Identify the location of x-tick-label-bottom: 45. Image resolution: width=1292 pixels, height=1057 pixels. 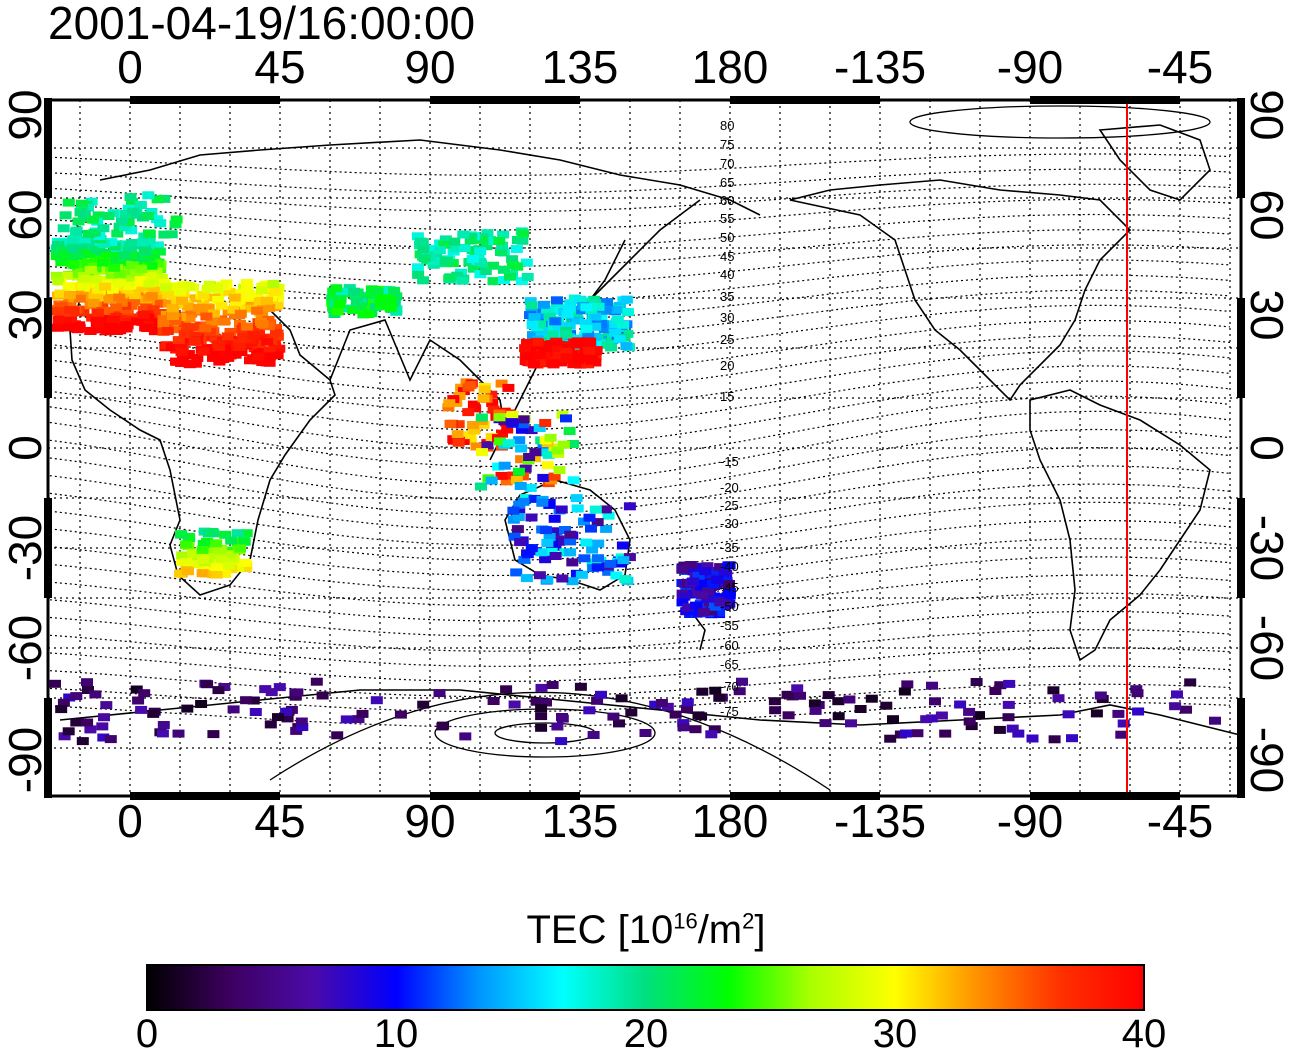
(280, 821).